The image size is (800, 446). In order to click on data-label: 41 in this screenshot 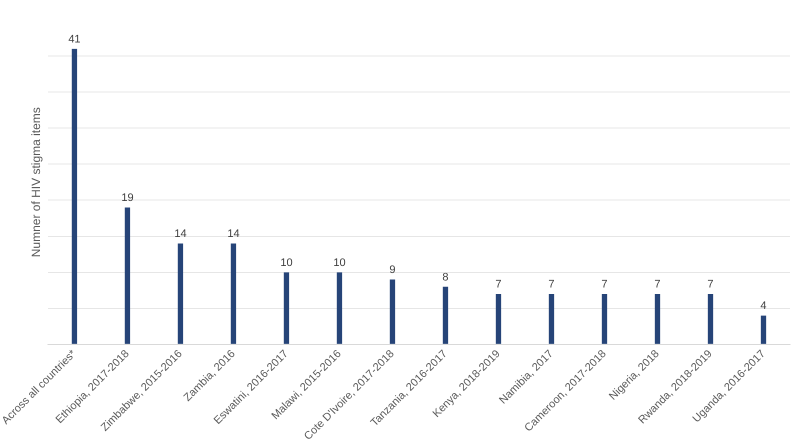, I will do `click(74, 39)`.